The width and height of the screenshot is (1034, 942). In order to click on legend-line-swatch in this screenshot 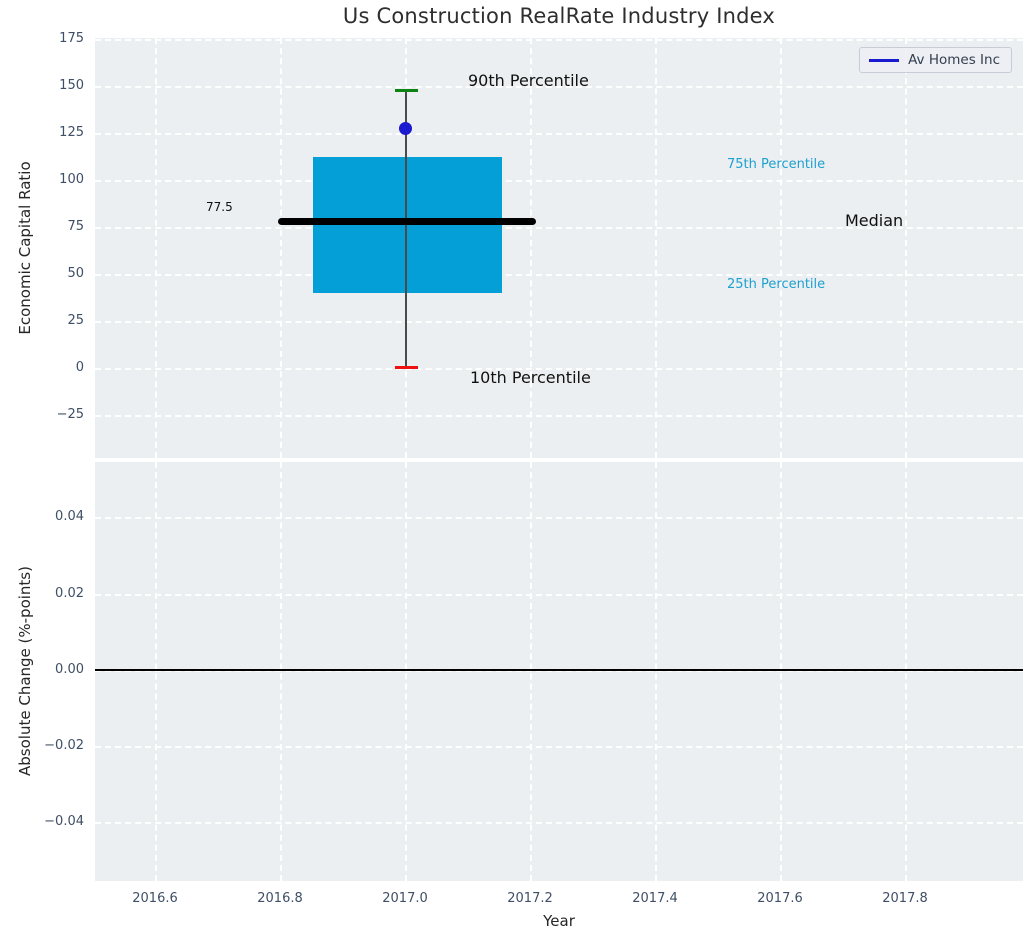, I will do `click(884, 60)`.